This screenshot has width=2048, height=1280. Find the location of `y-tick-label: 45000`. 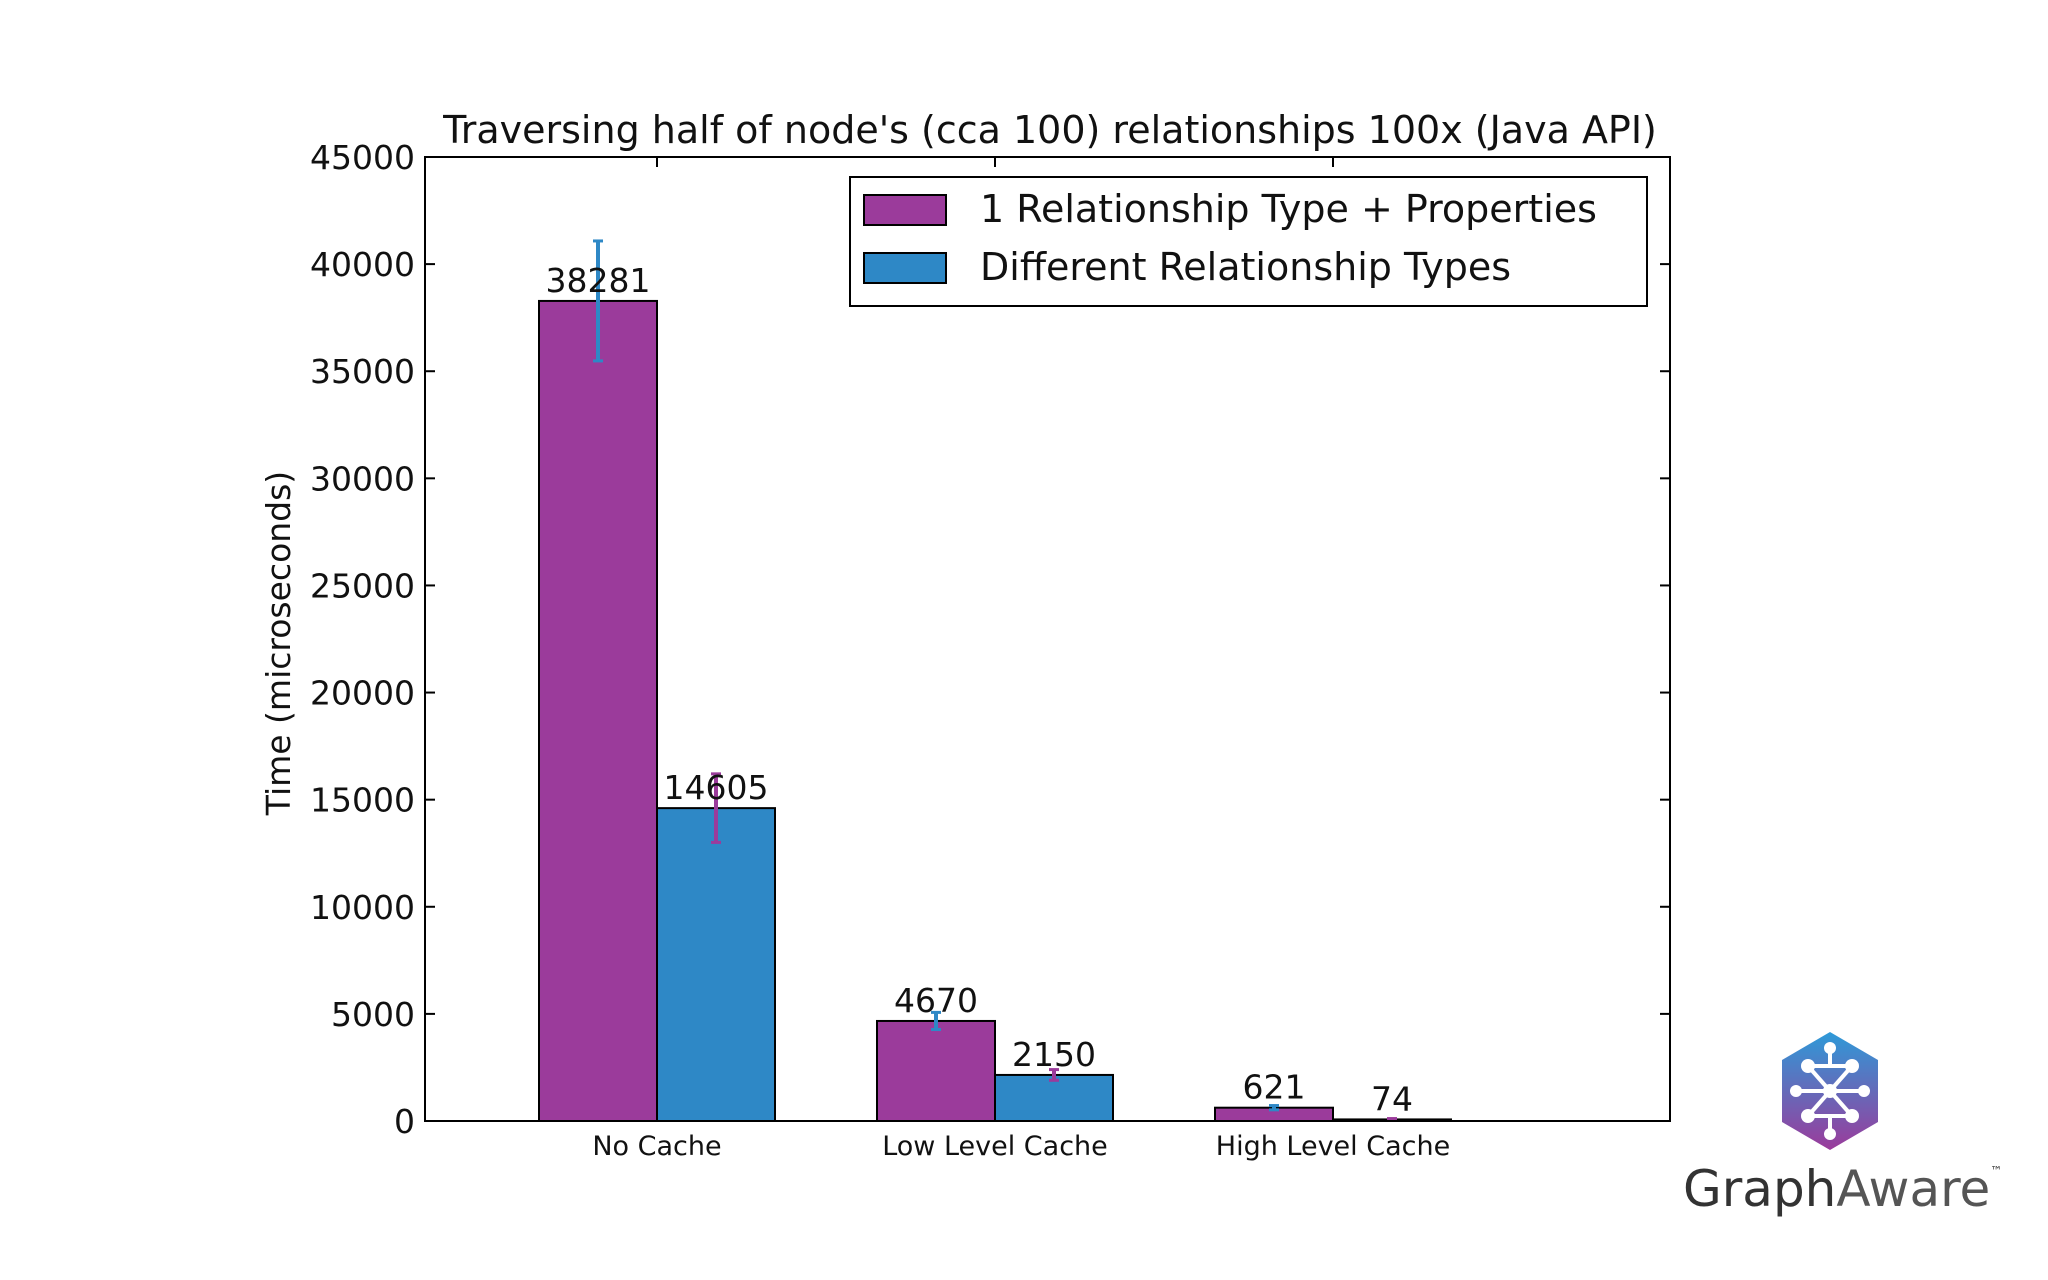

y-tick-label: 45000 is located at coordinates (362, 157).